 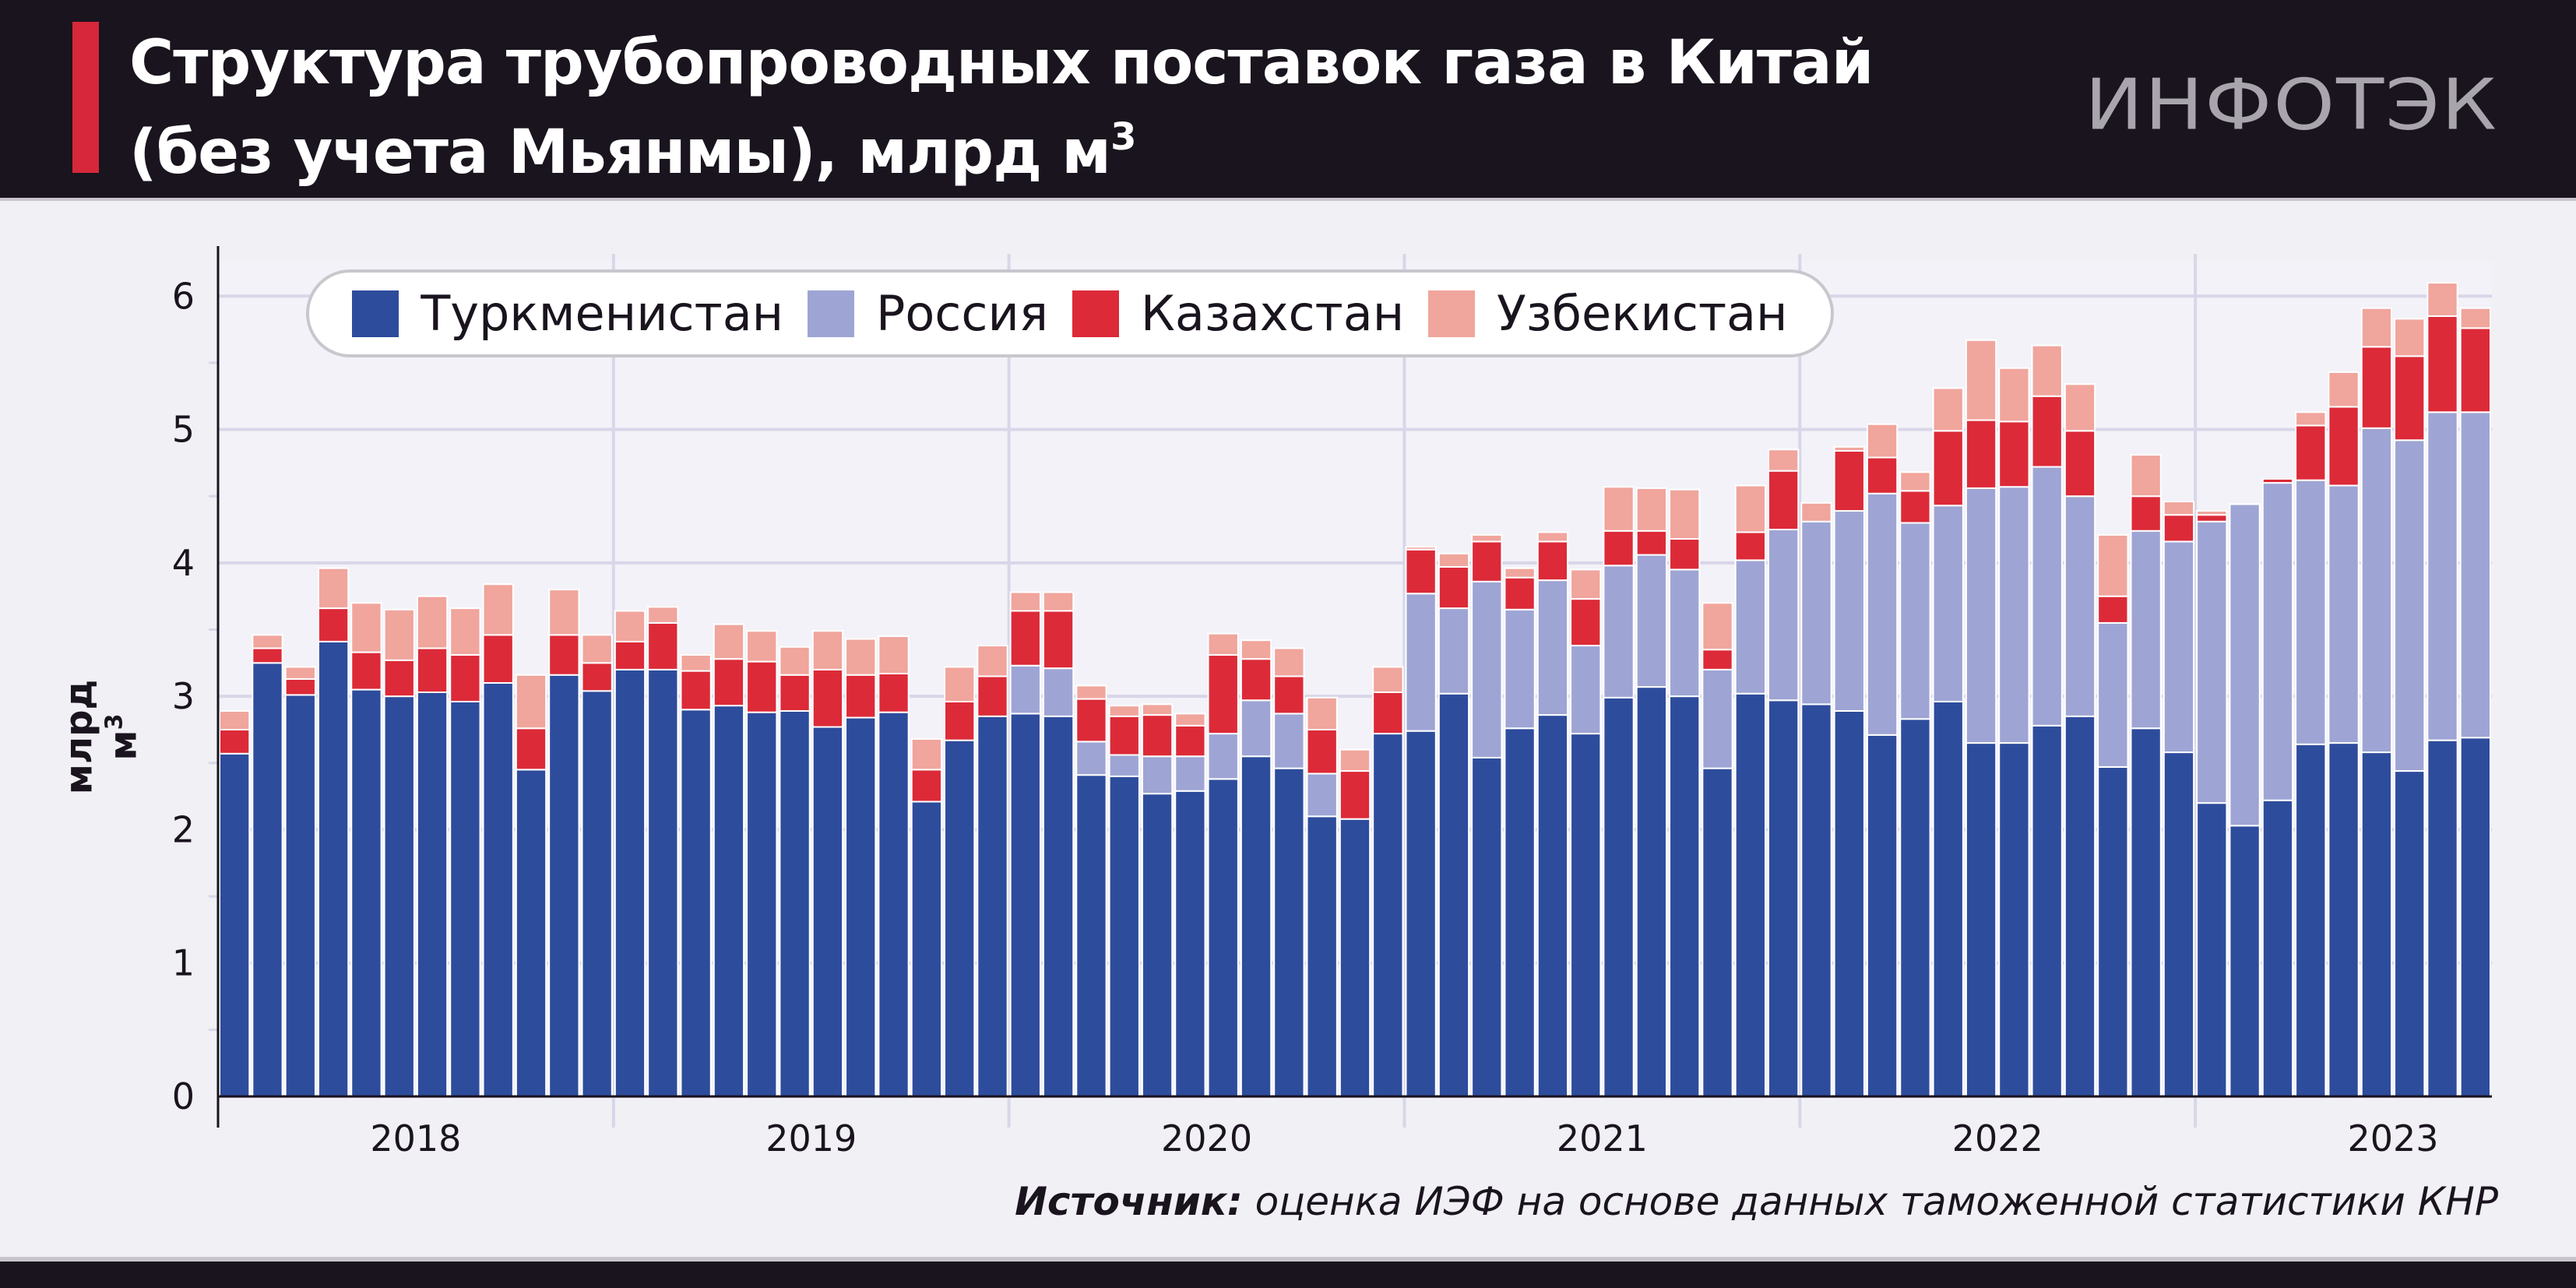 I want to click on title-superscript: 3, so click(x=1123, y=137).